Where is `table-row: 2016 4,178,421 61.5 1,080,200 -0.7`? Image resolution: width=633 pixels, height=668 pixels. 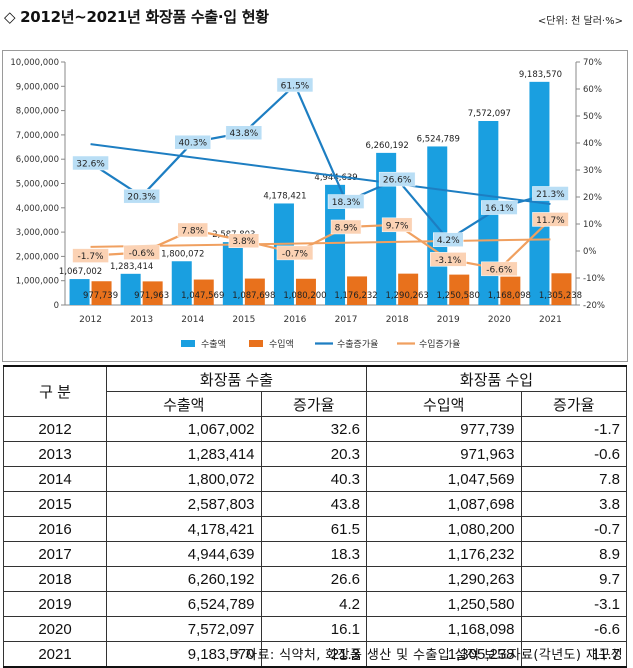
table-row: 2016 4,178,421 61.5 1,080,200 -0.7 is located at coordinates (315, 529).